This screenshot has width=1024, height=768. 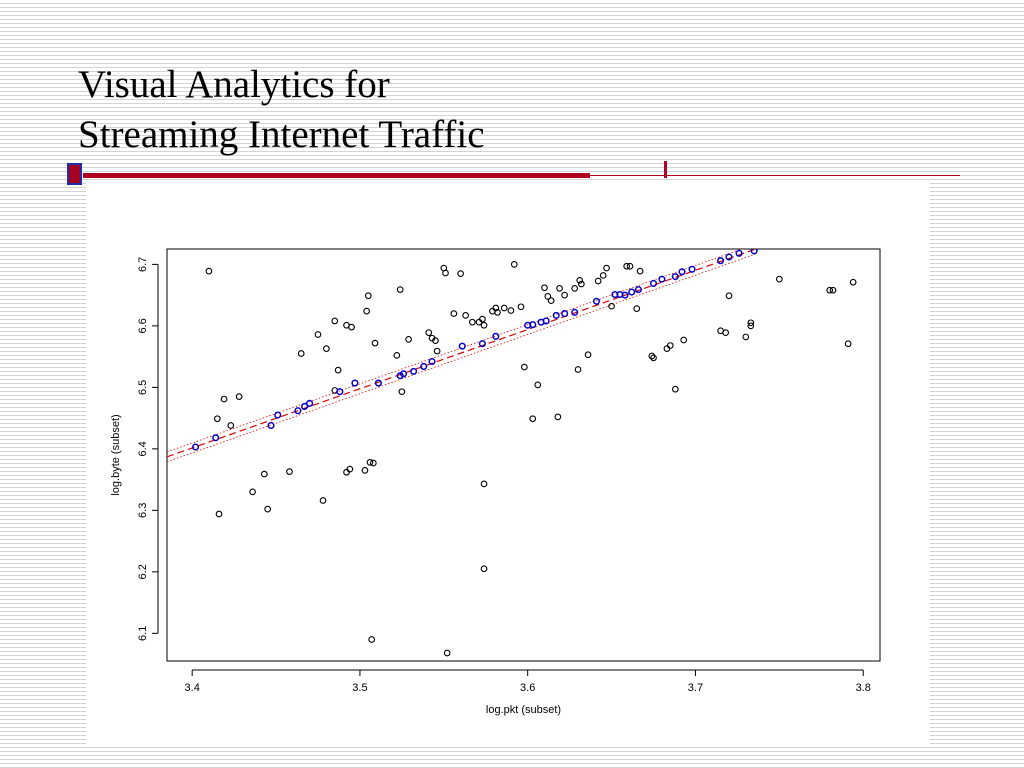 What do you see at coordinates (143, 325) in the screenshot?
I see `y-tick-label: 6.6` at bounding box center [143, 325].